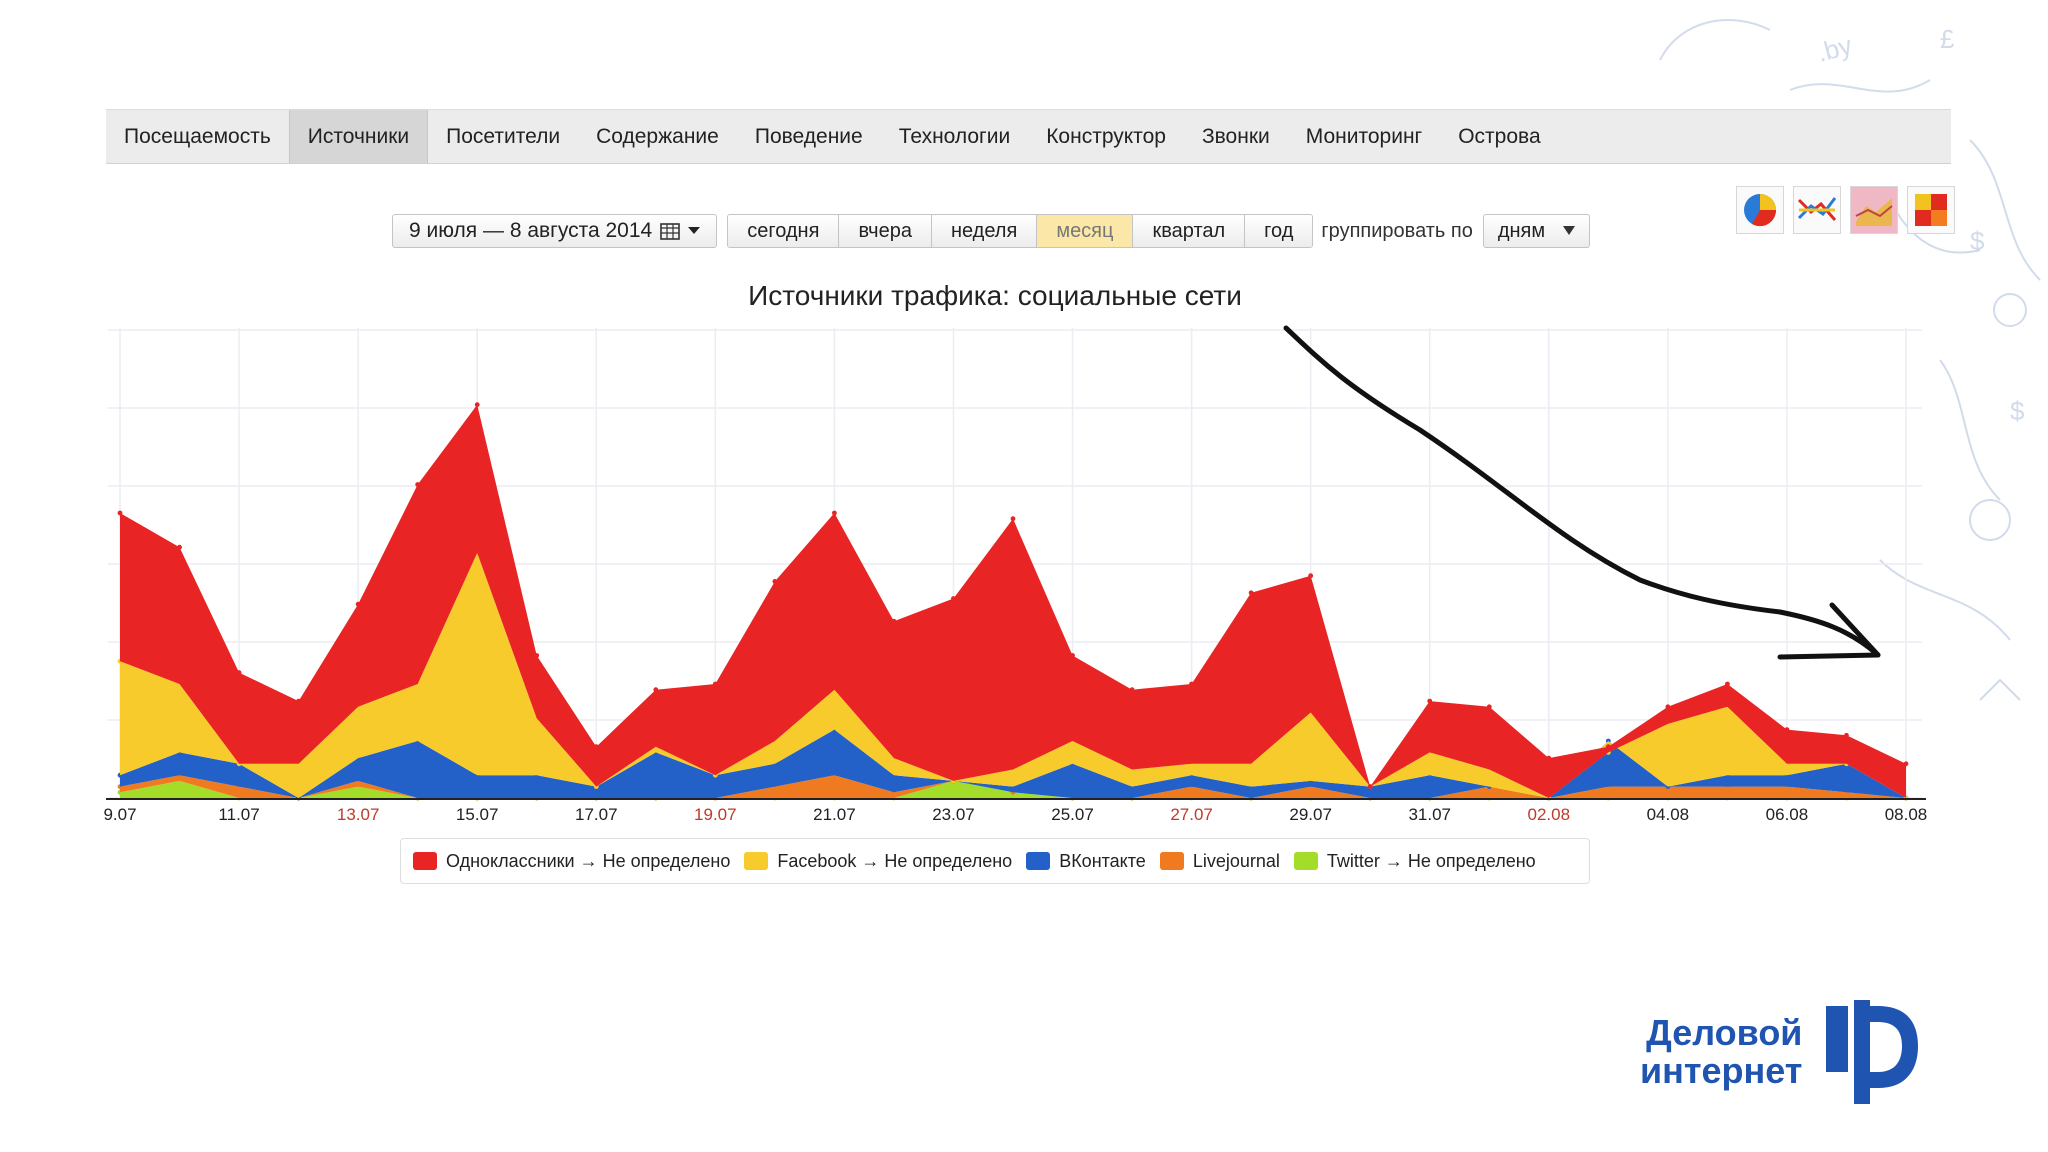 This screenshot has width=2048, height=1152. I want to click on x-tick-label: 19.07, so click(715, 814).